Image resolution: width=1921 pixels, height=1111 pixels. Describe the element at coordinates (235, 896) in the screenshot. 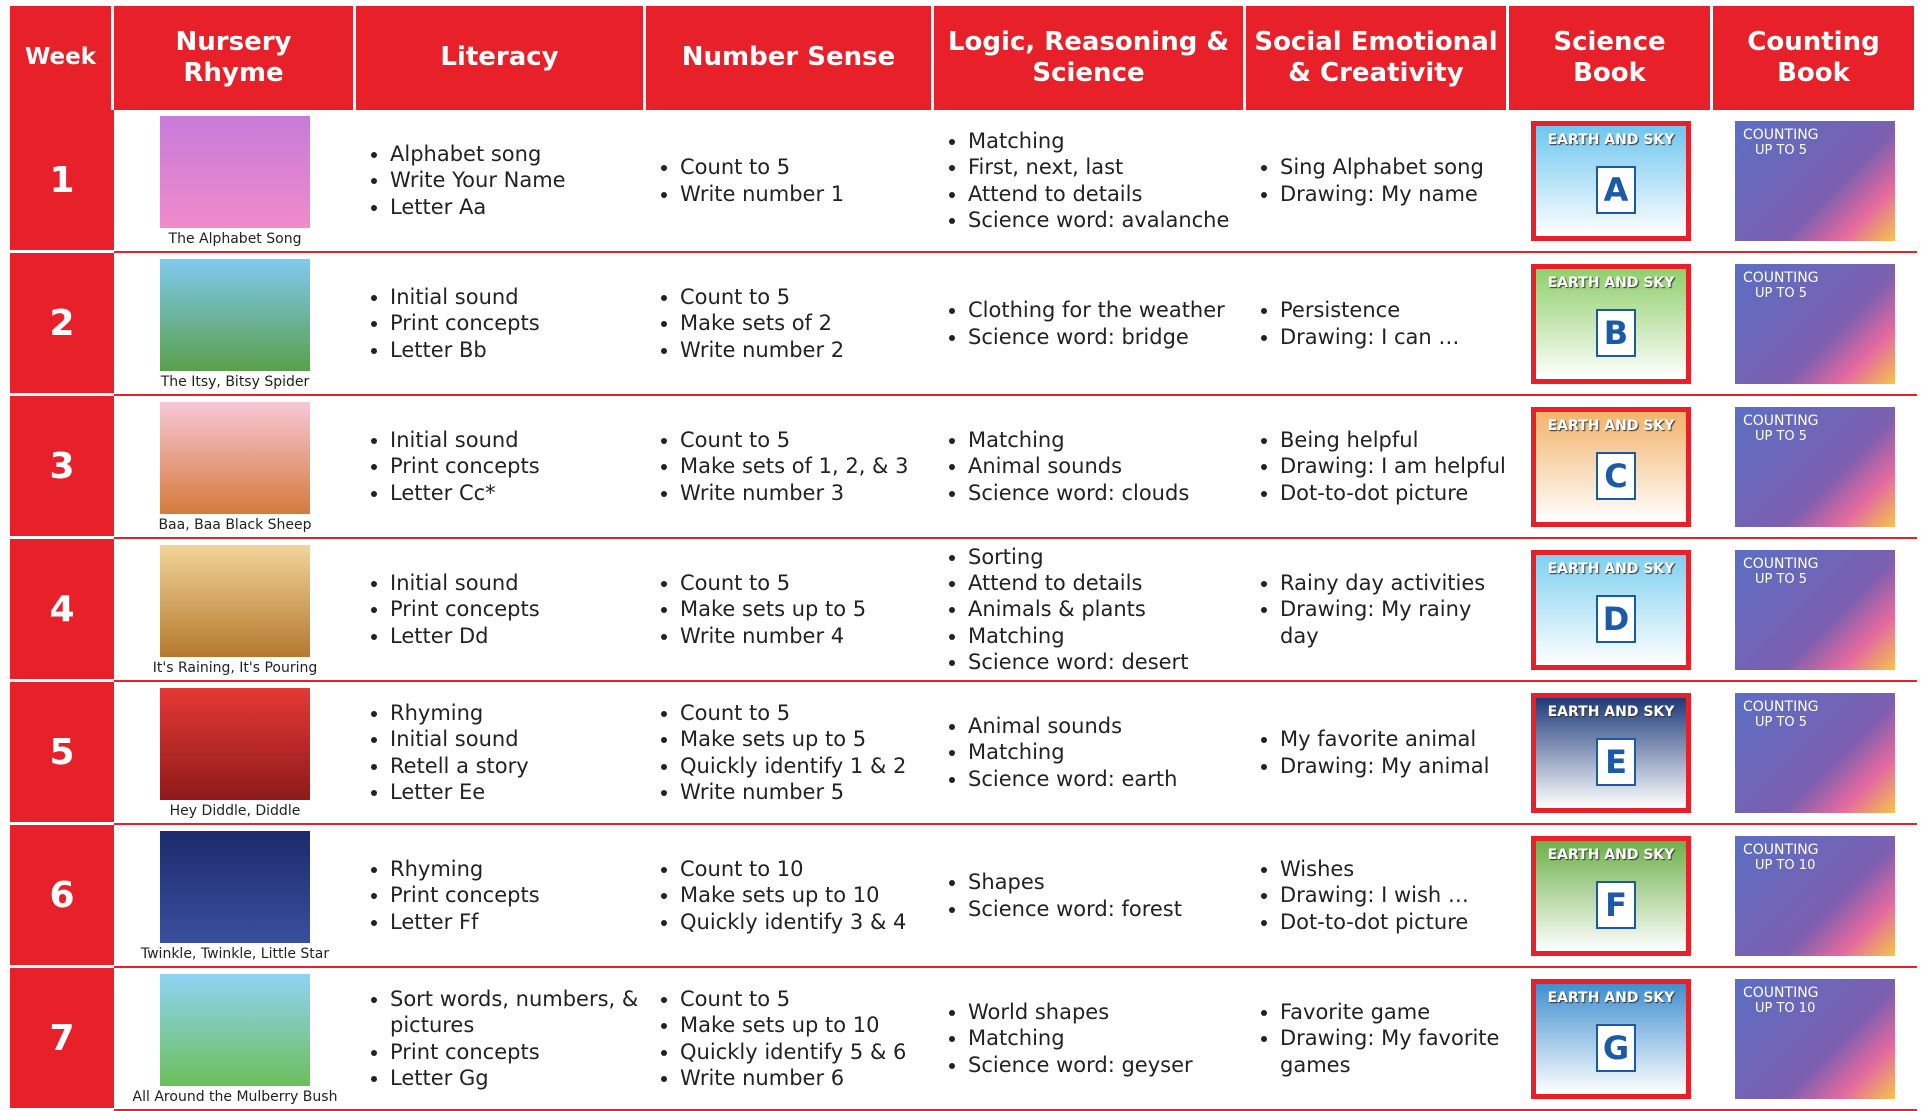

I see `rhyme-cell: Twinkle, Twinkle, Little Star` at that location.